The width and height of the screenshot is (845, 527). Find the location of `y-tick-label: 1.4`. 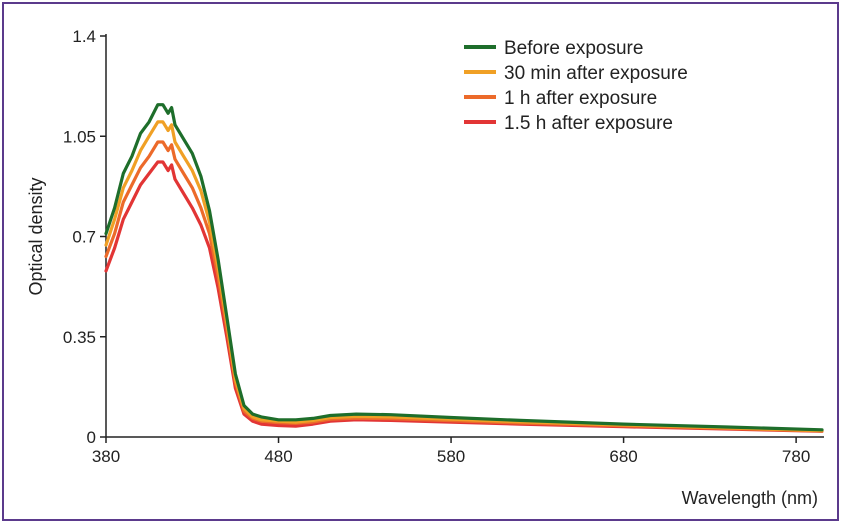

y-tick-label: 1.4 is located at coordinates (84, 36).